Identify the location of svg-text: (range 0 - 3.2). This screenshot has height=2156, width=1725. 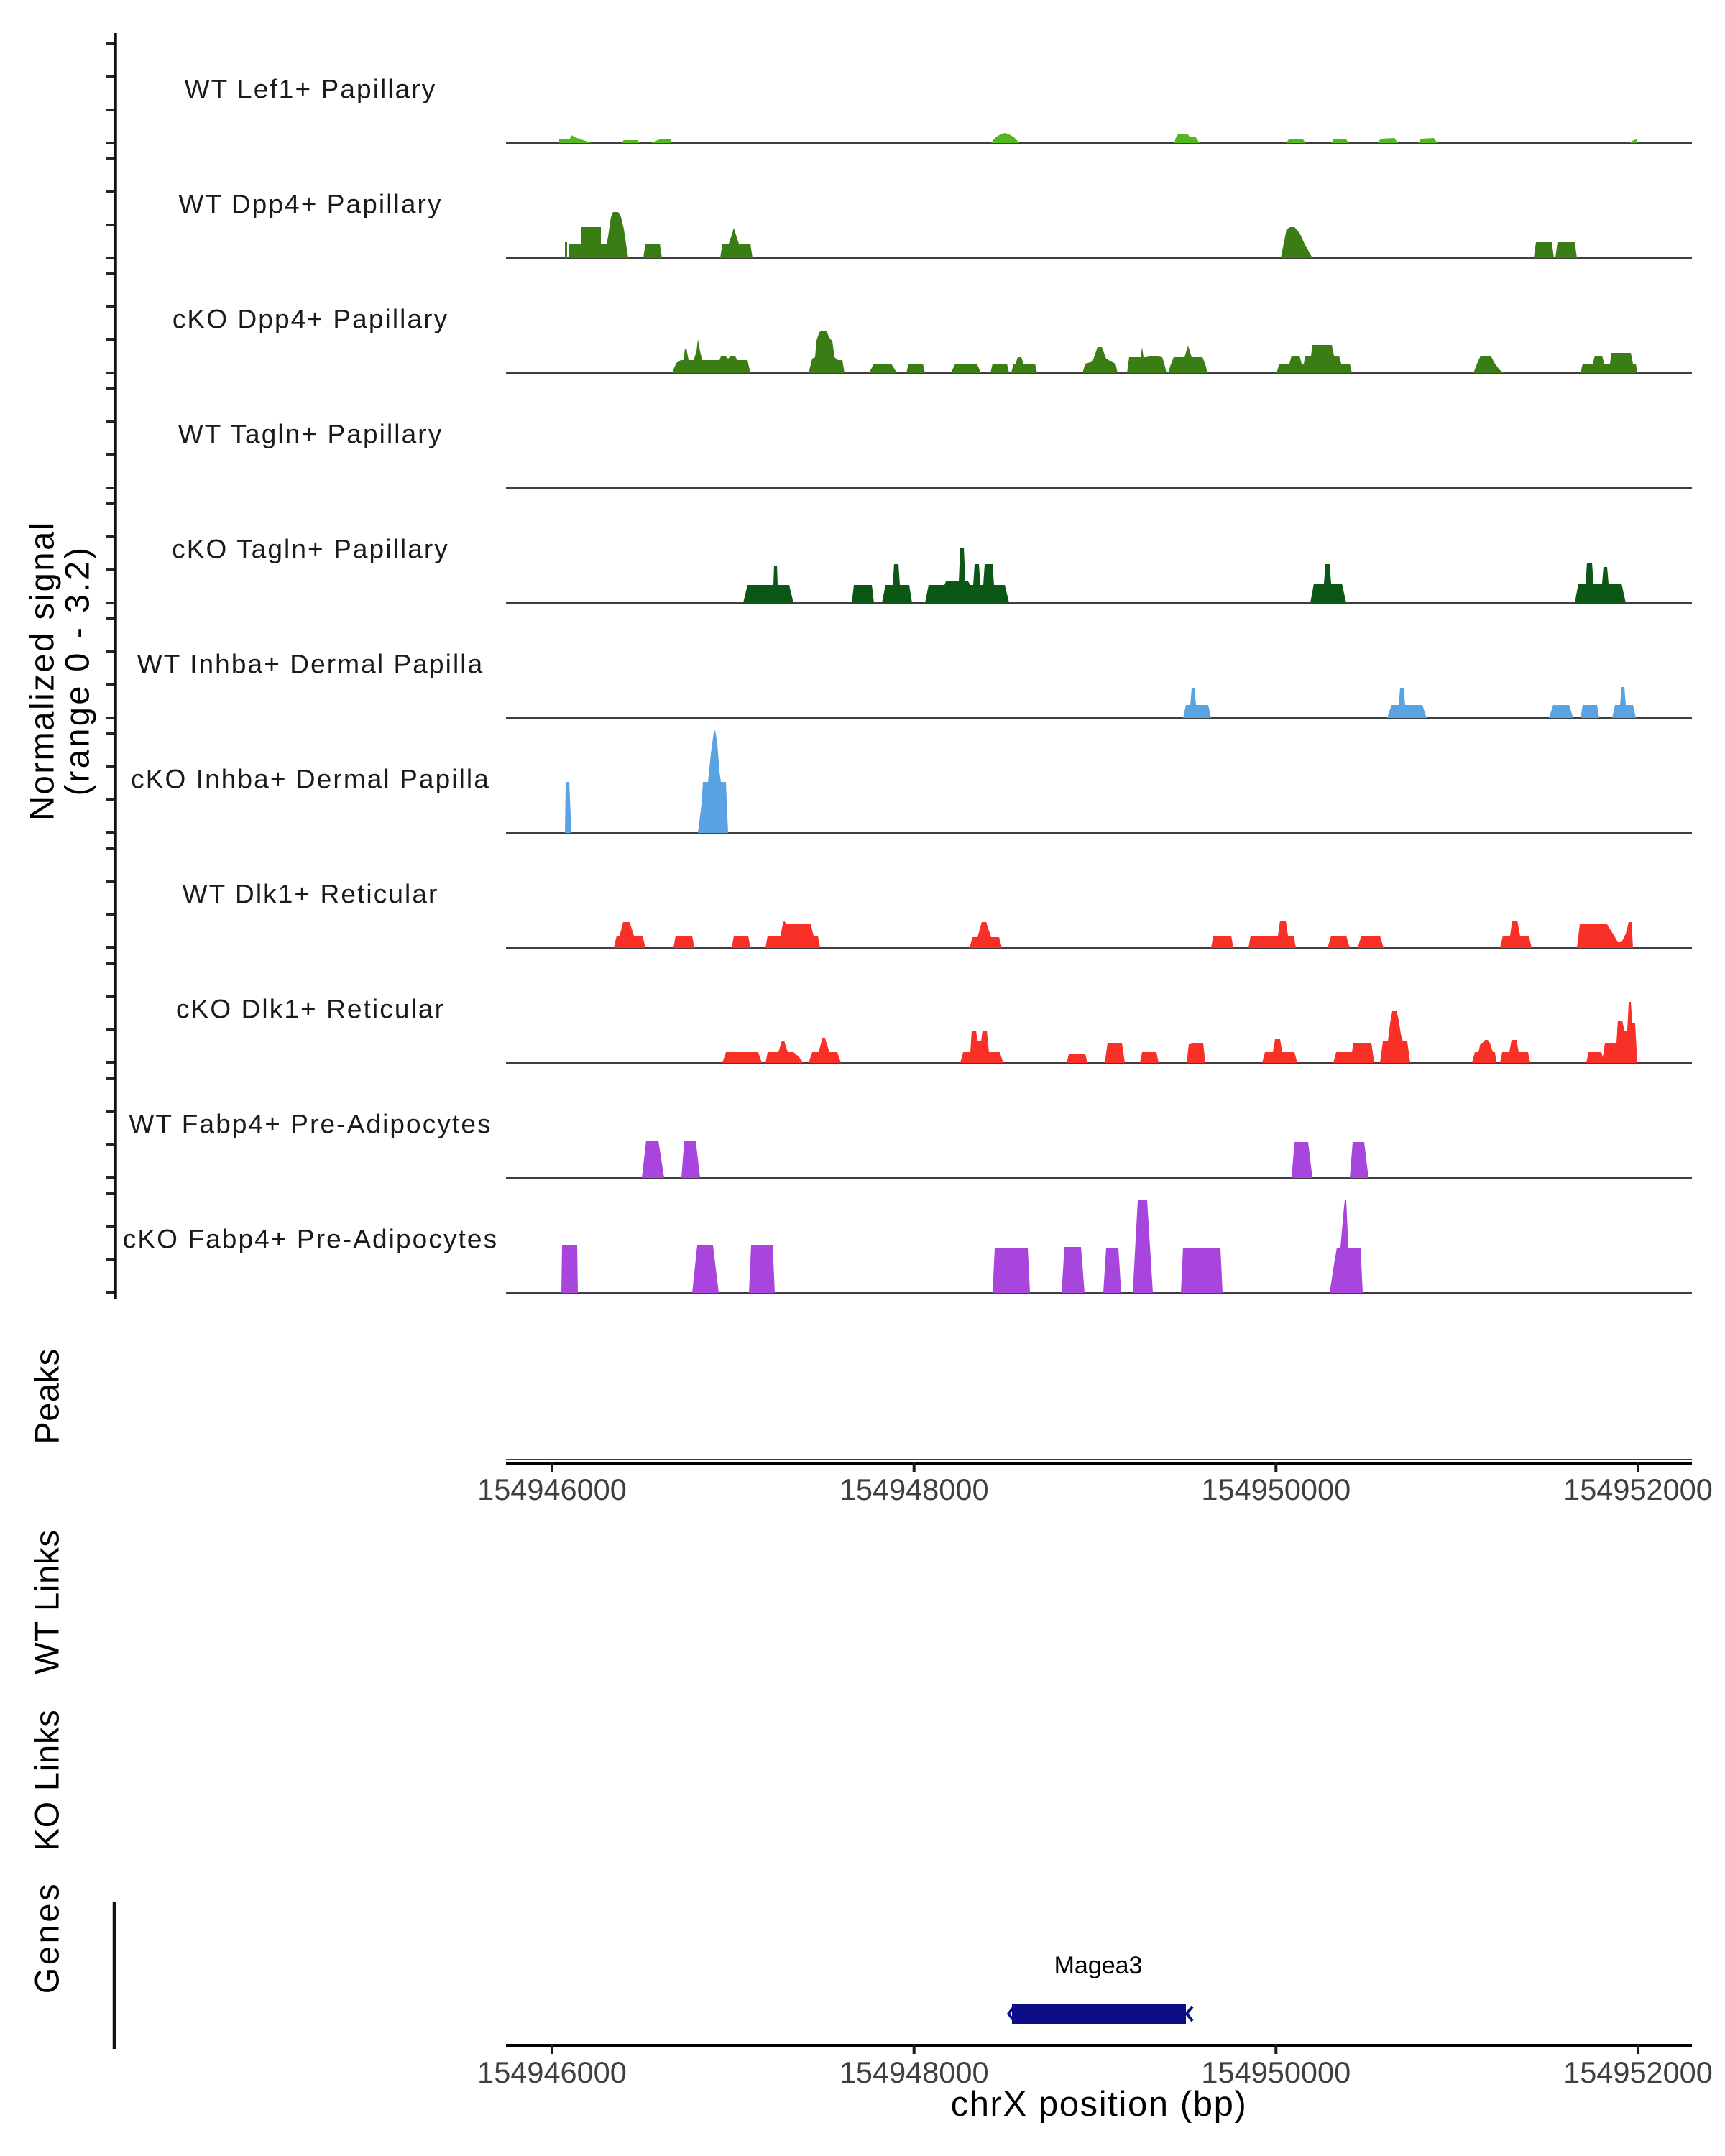
(77, 670).